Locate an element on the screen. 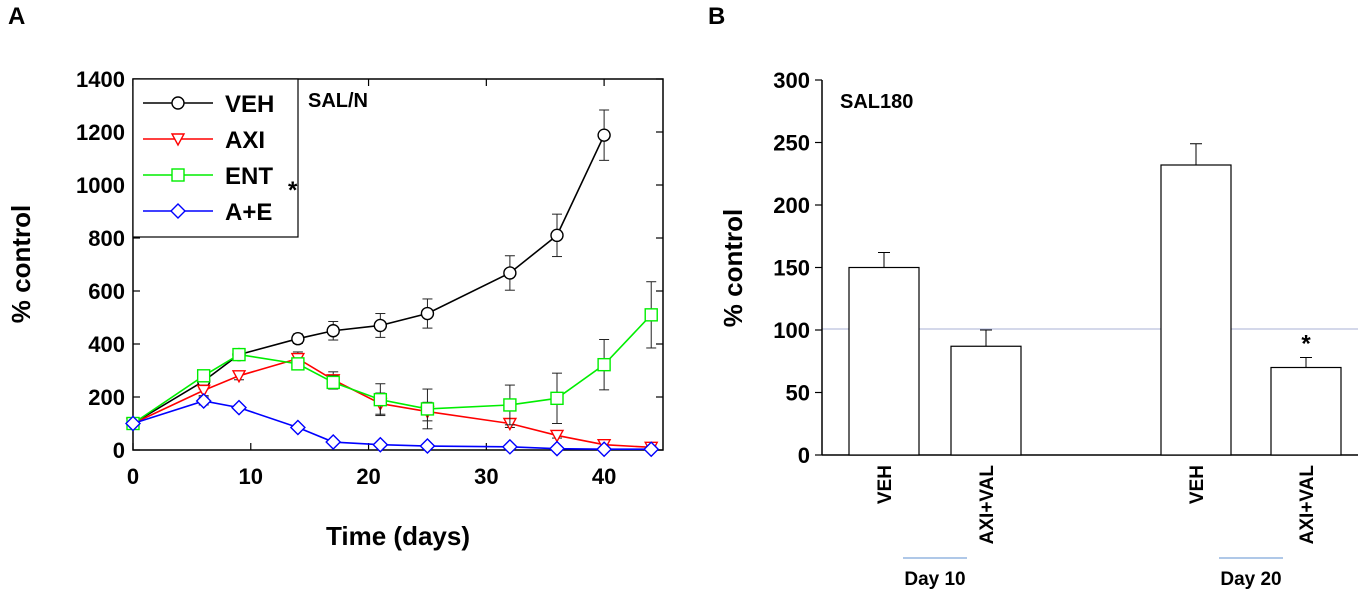  y-tick-label-b: 0 is located at coordinates (804, 455).